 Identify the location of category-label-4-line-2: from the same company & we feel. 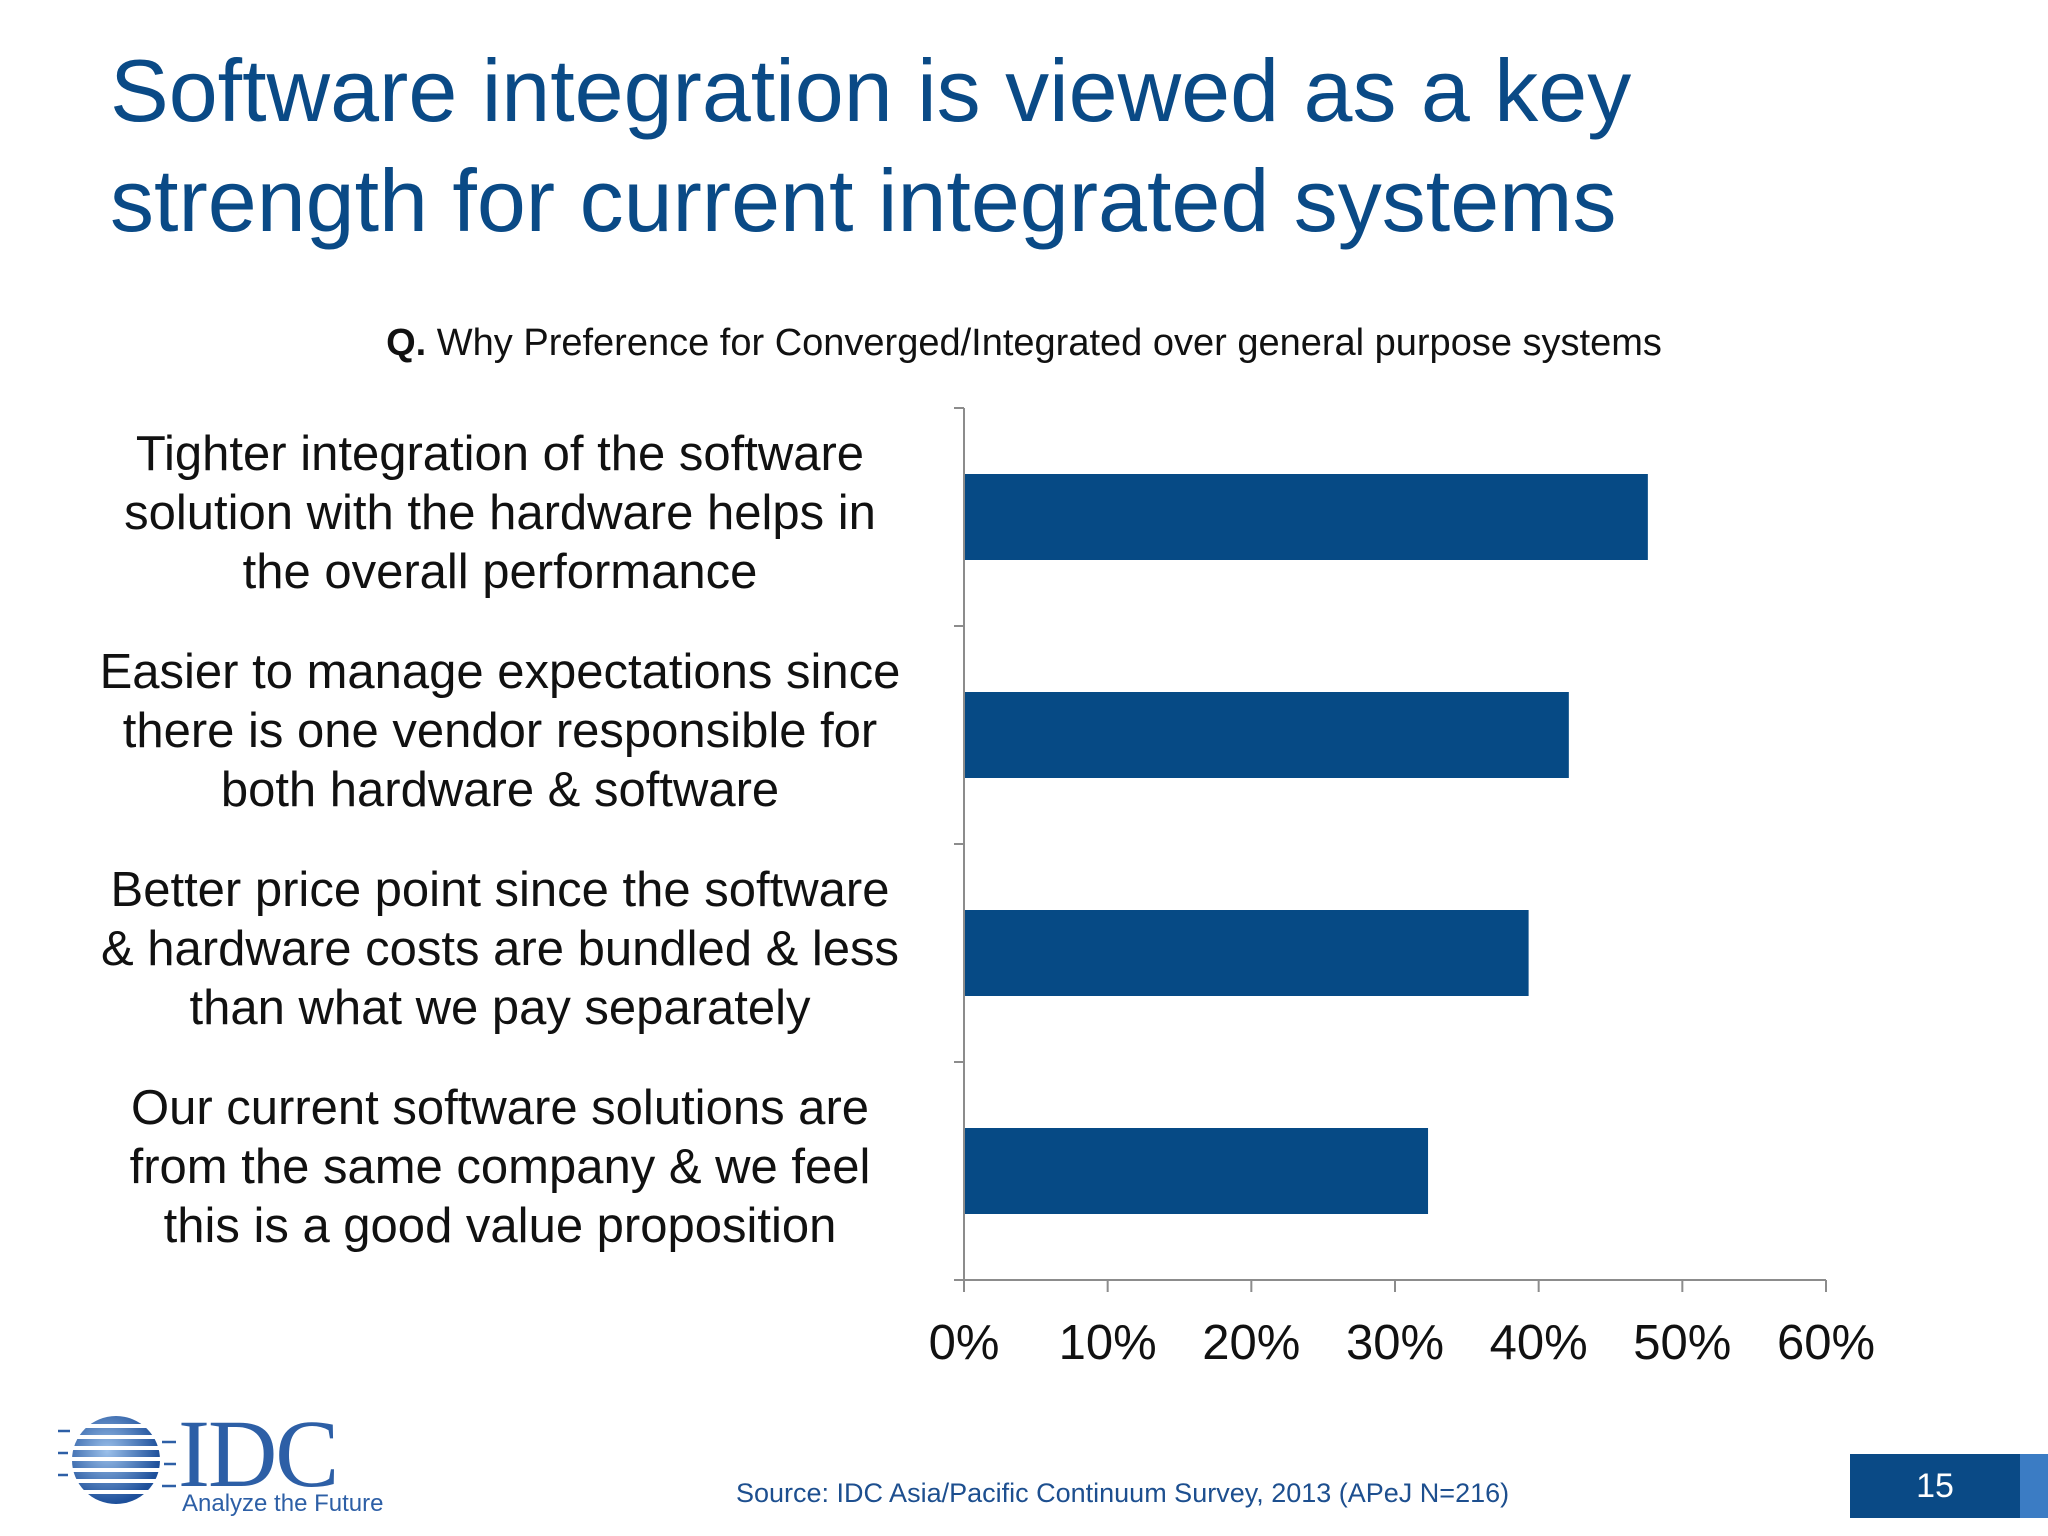
(500, 1166).